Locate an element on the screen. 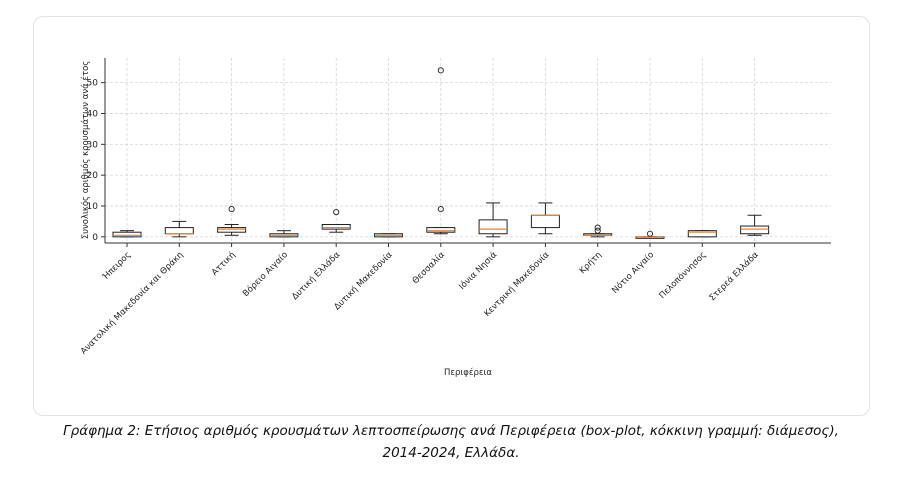 Image resolution: width=902 pixels, height=477 pixels. y-tick-layer: 0 10 20 30 40 50 is located at coordinates (96, 161).